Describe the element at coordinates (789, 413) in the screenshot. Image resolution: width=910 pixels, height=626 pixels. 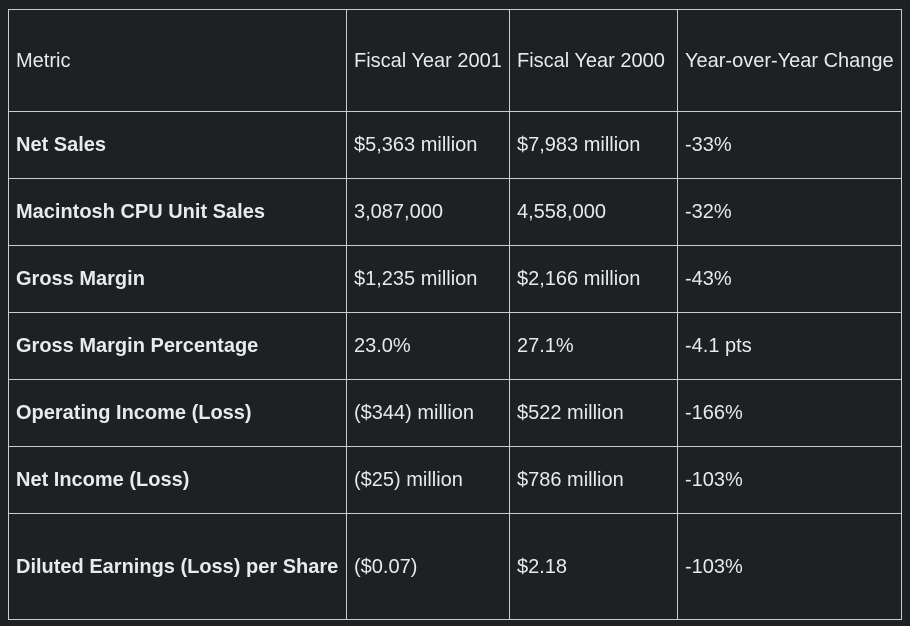
I see `change-cell: -166%` at that location.